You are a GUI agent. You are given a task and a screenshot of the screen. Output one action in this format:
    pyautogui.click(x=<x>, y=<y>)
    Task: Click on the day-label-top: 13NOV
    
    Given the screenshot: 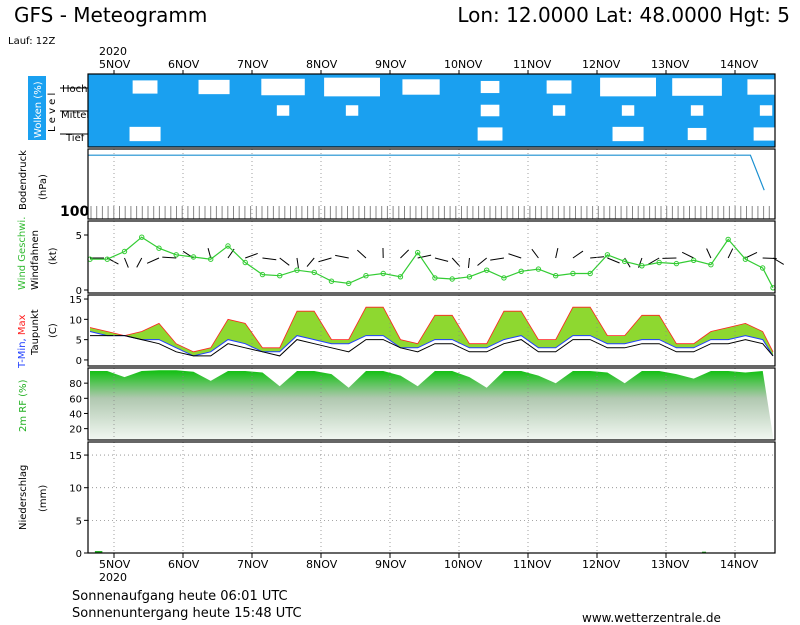 What is the action you would take?
    pyautogui.click(x=670, y=64)
    